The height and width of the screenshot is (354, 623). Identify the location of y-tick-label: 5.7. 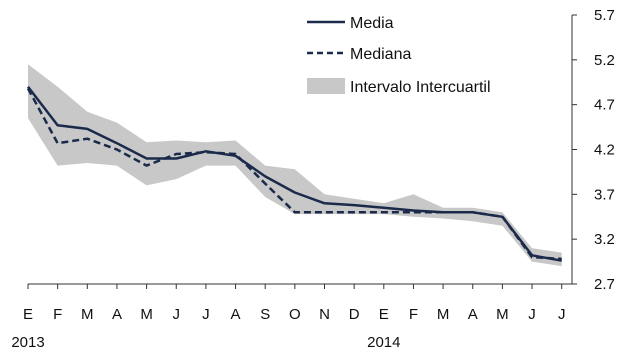
(604, 15).